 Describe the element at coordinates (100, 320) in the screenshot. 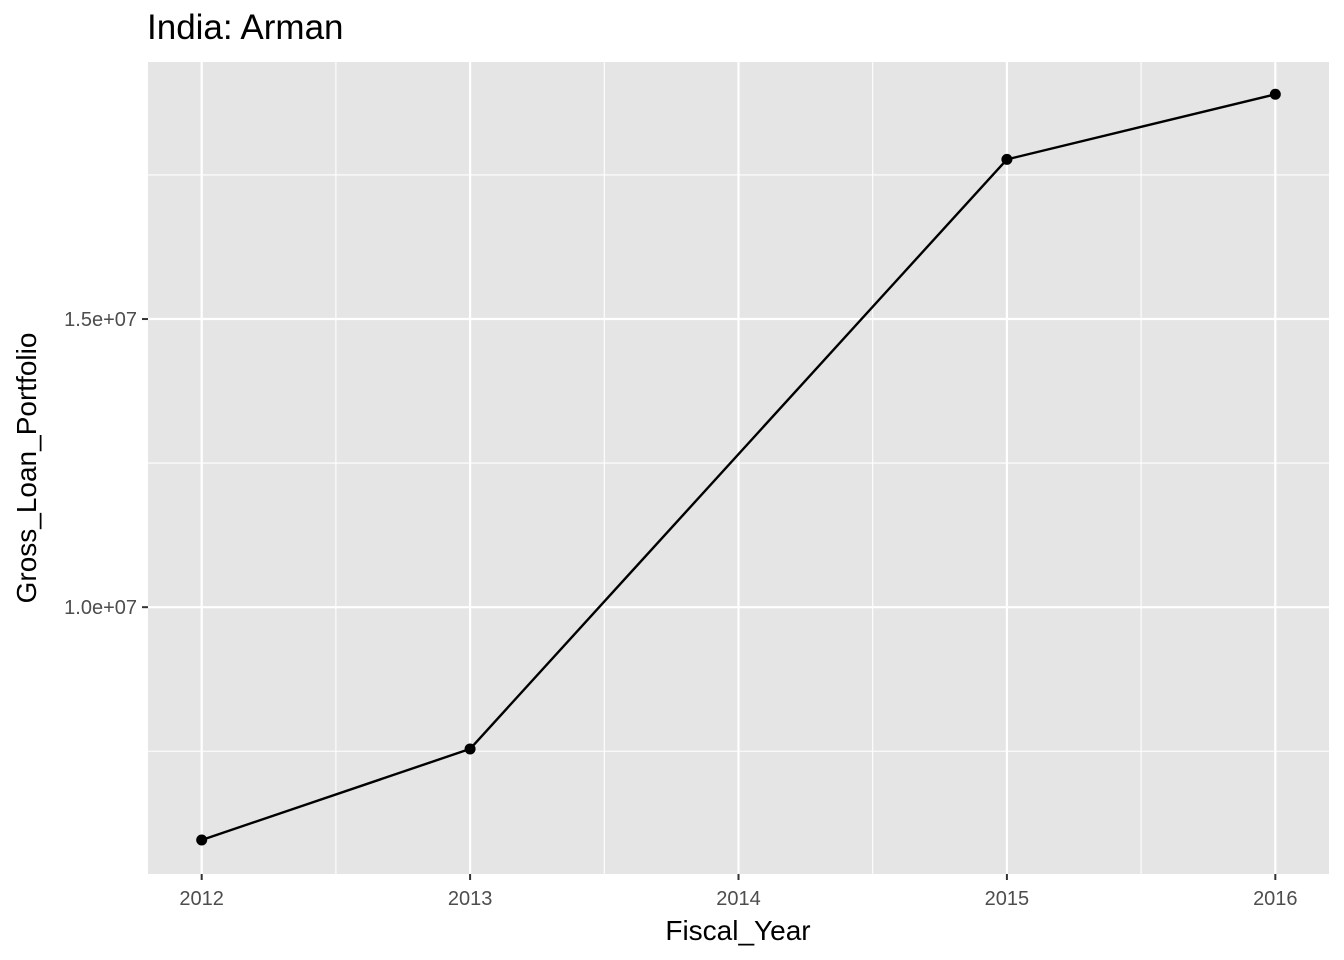

I see `y-tick-label: 1.5e+07` at that location.